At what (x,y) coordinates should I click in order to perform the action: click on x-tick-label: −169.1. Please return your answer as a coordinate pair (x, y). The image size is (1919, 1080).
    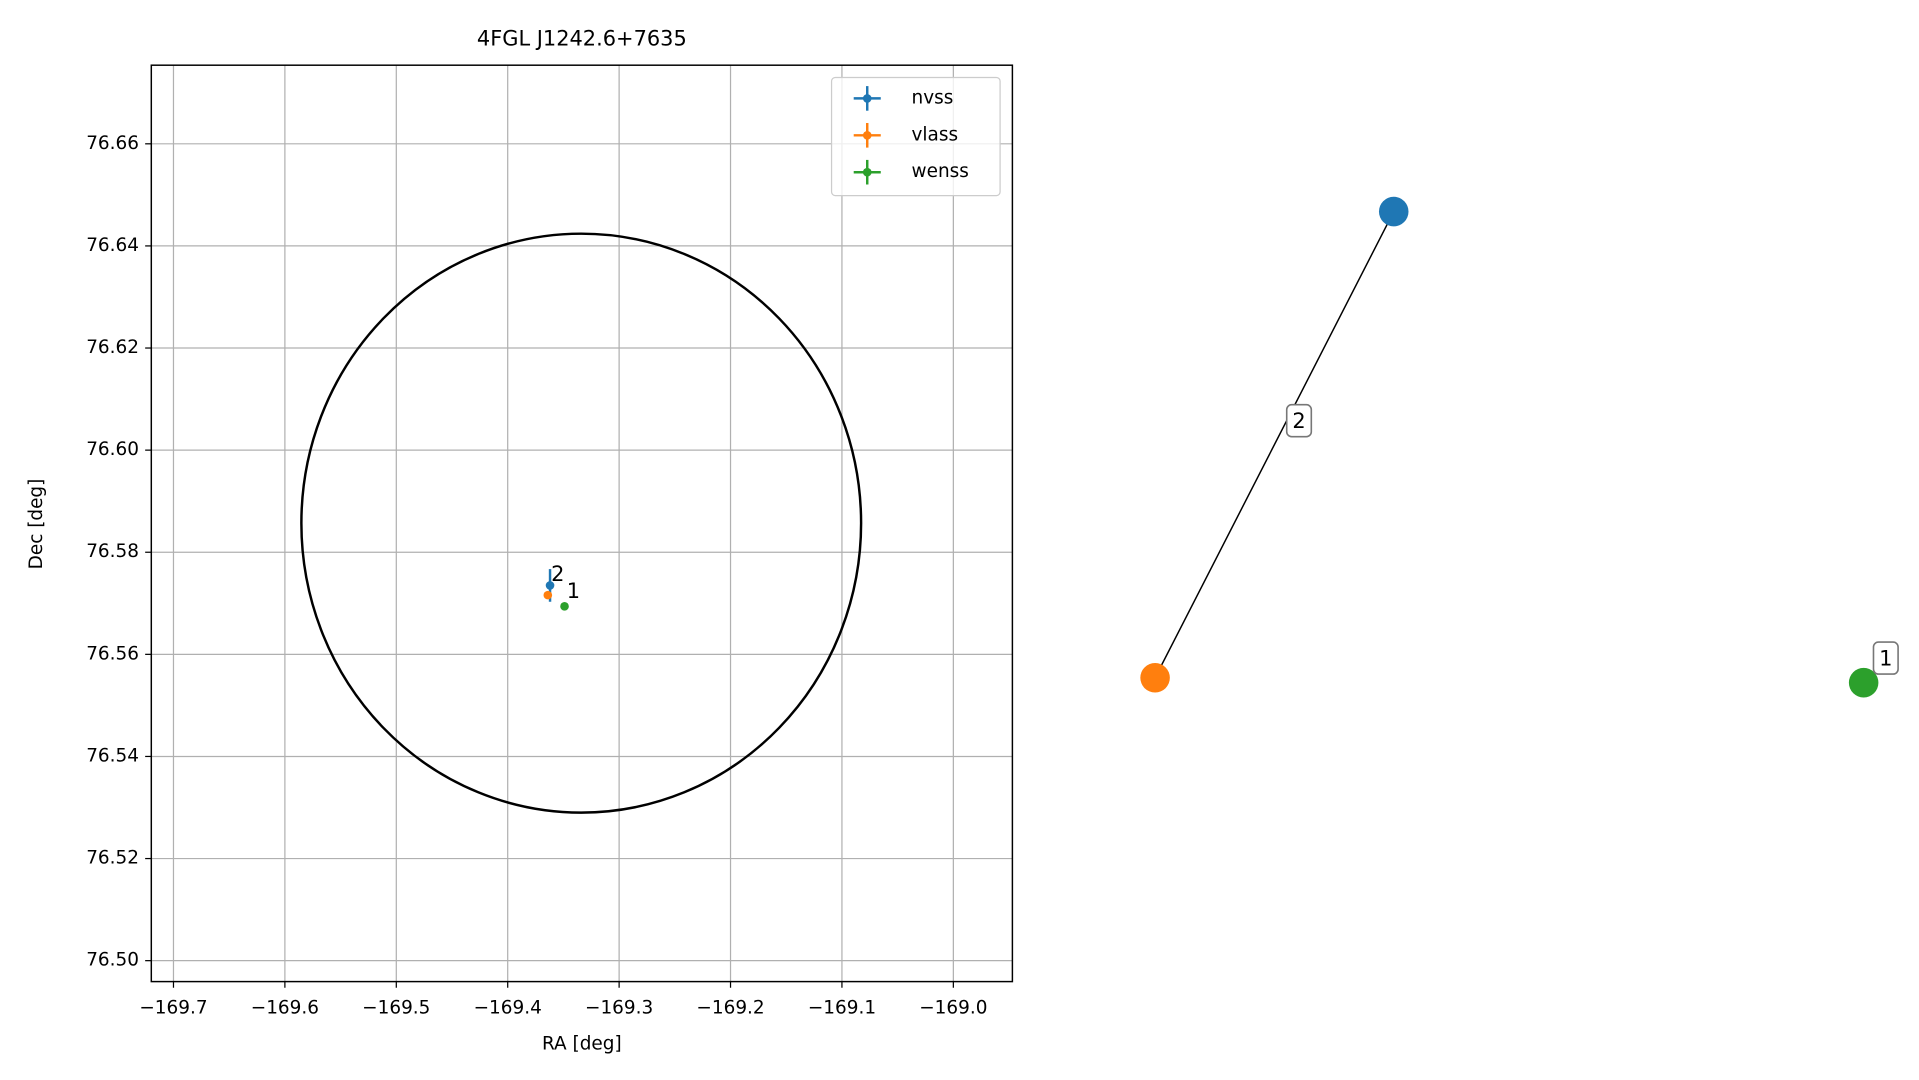
    Looking at the image, I should click on (842, 1008).